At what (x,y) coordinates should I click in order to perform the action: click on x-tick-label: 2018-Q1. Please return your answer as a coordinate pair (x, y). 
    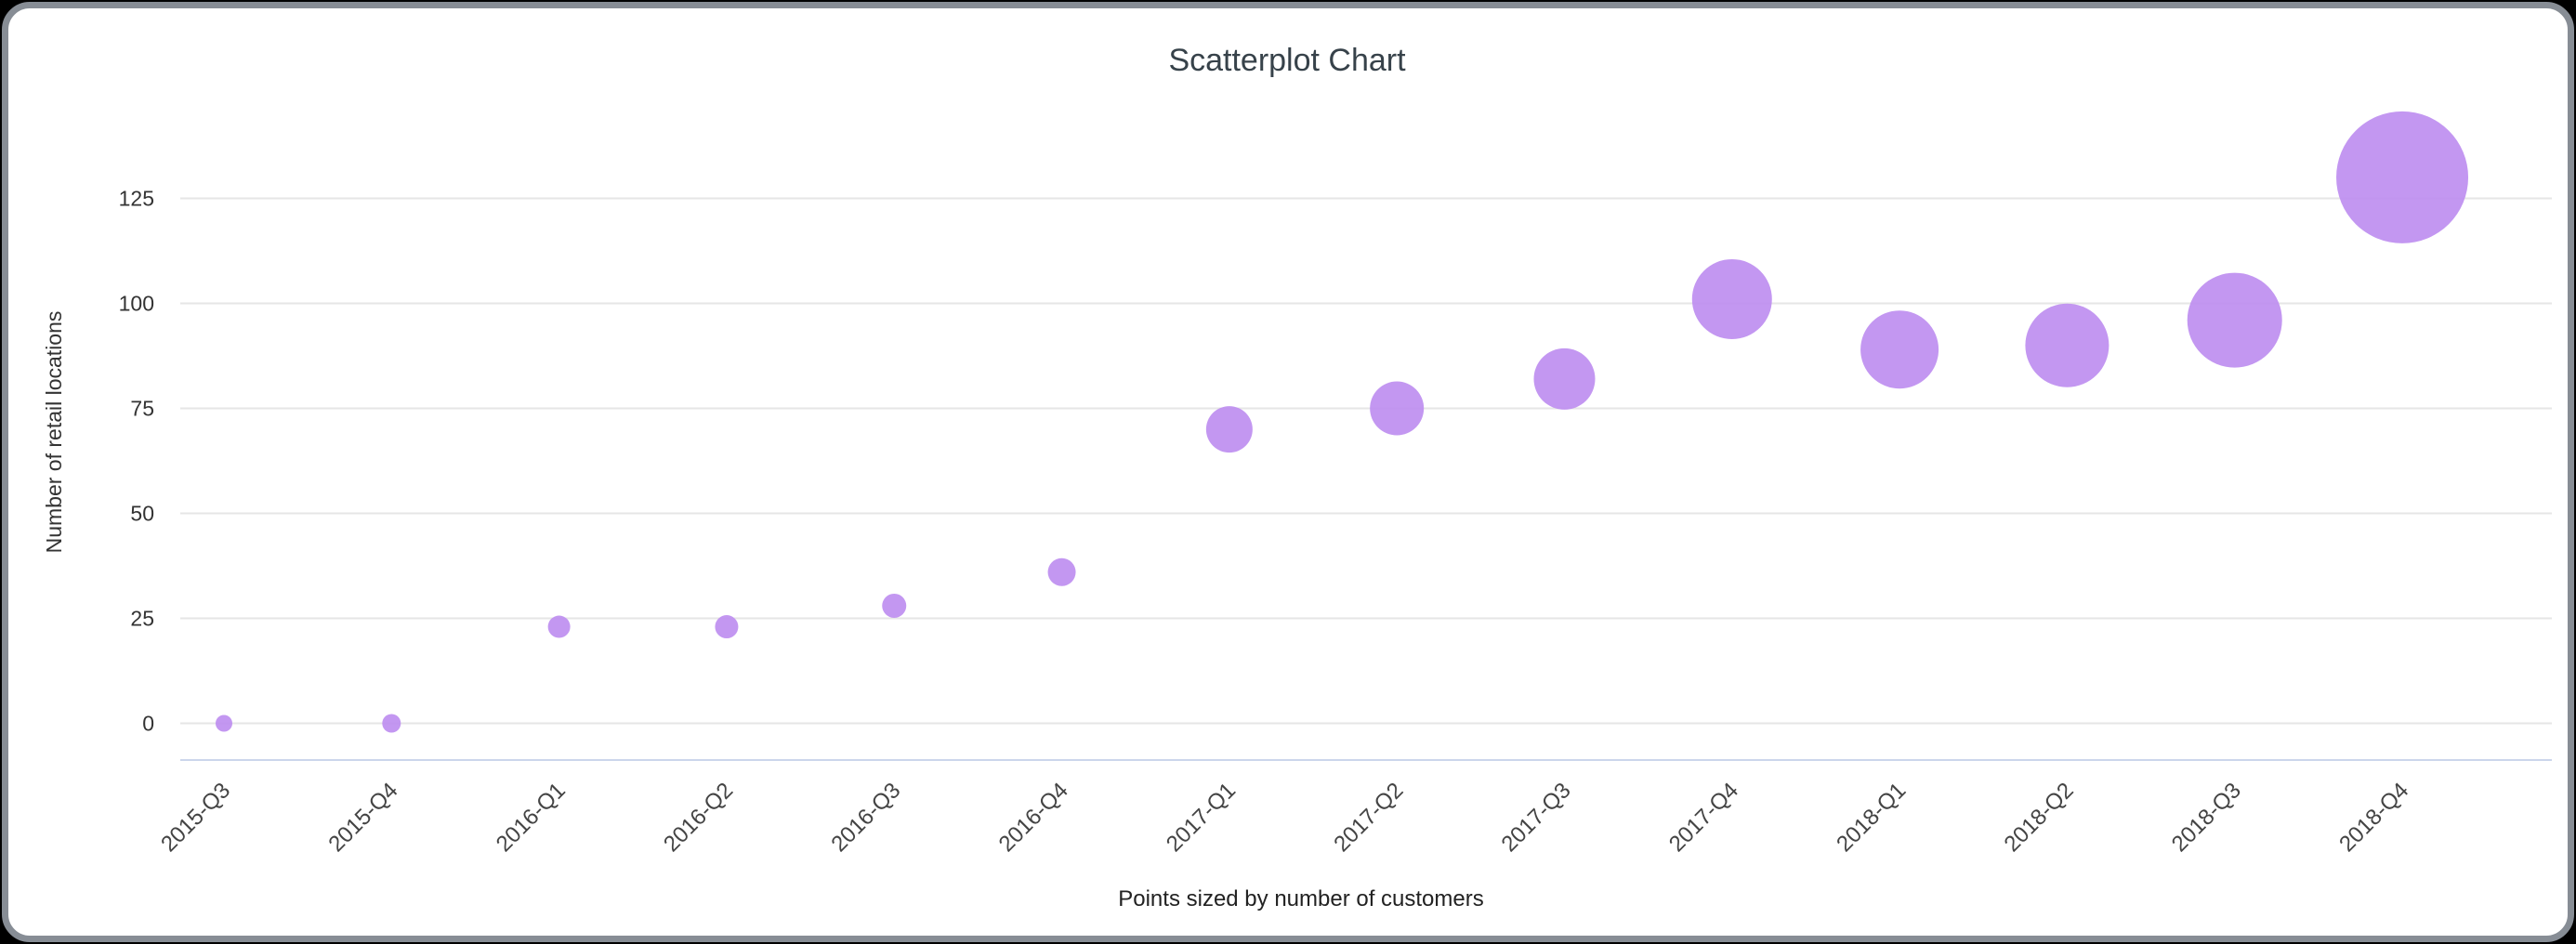
    Looking at the image, I should click on (1871, 817).